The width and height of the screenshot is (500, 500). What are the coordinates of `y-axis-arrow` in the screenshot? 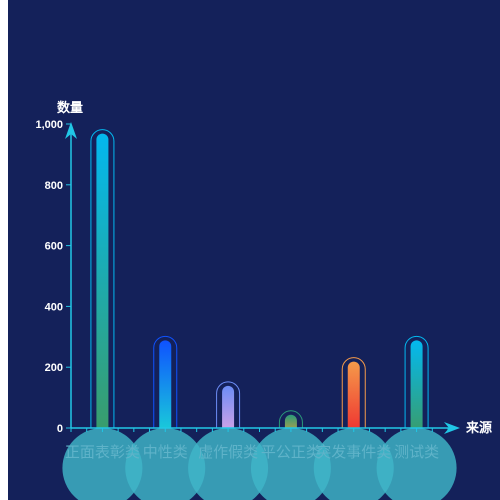 It's located at (71, 130).